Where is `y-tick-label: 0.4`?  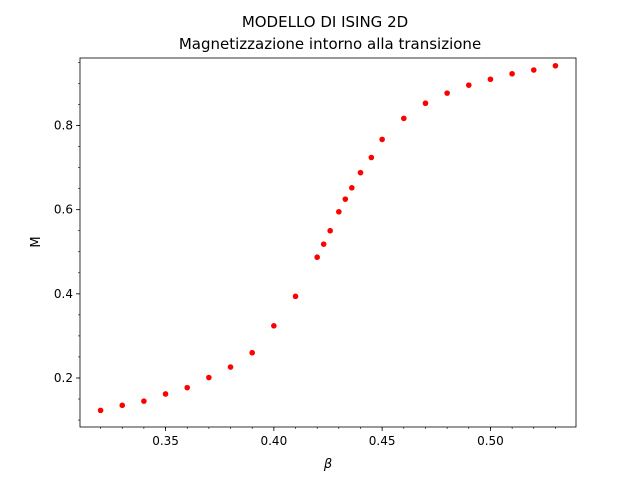
y-tick-label: 0.4 is located at coordinates (63, 294).